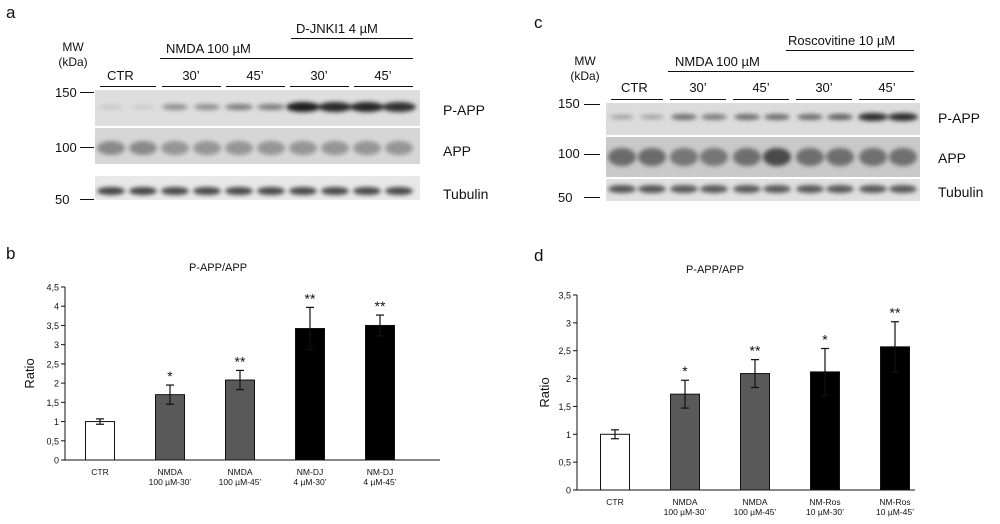 The height and width of the screenshot is (524, 1000). What do you see at coordinates (825, 512) in the screenshot?
I see `chart-d-category-label: 10 µM-30’` at bounding box center [825, 512].